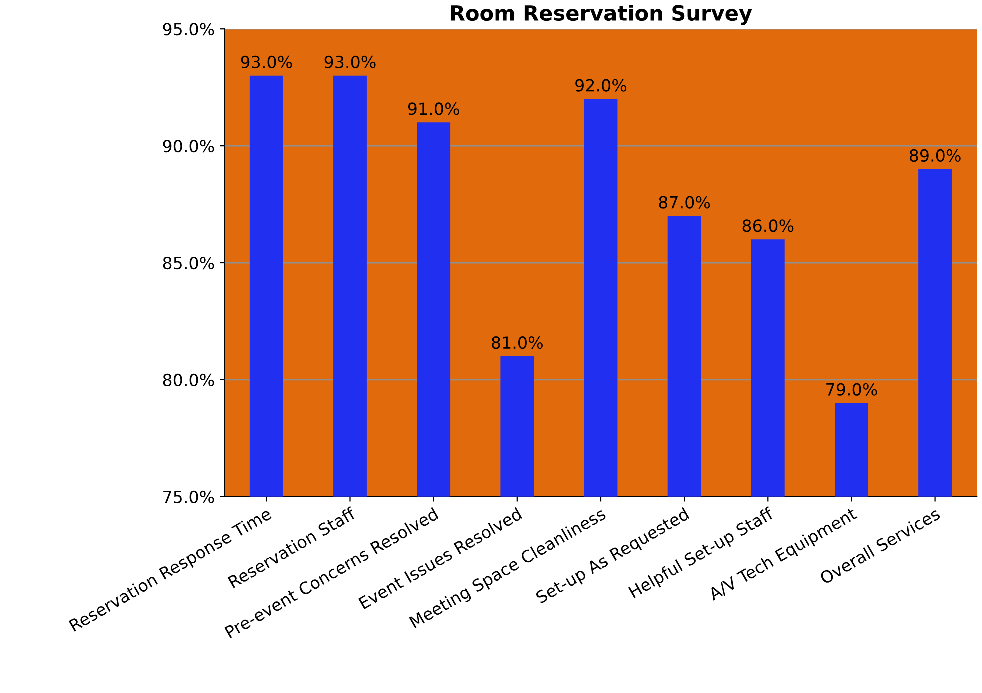 The width and height of the screenshot is (982, 693). I want to click on data-label: 92.0%, so click(601, 85).